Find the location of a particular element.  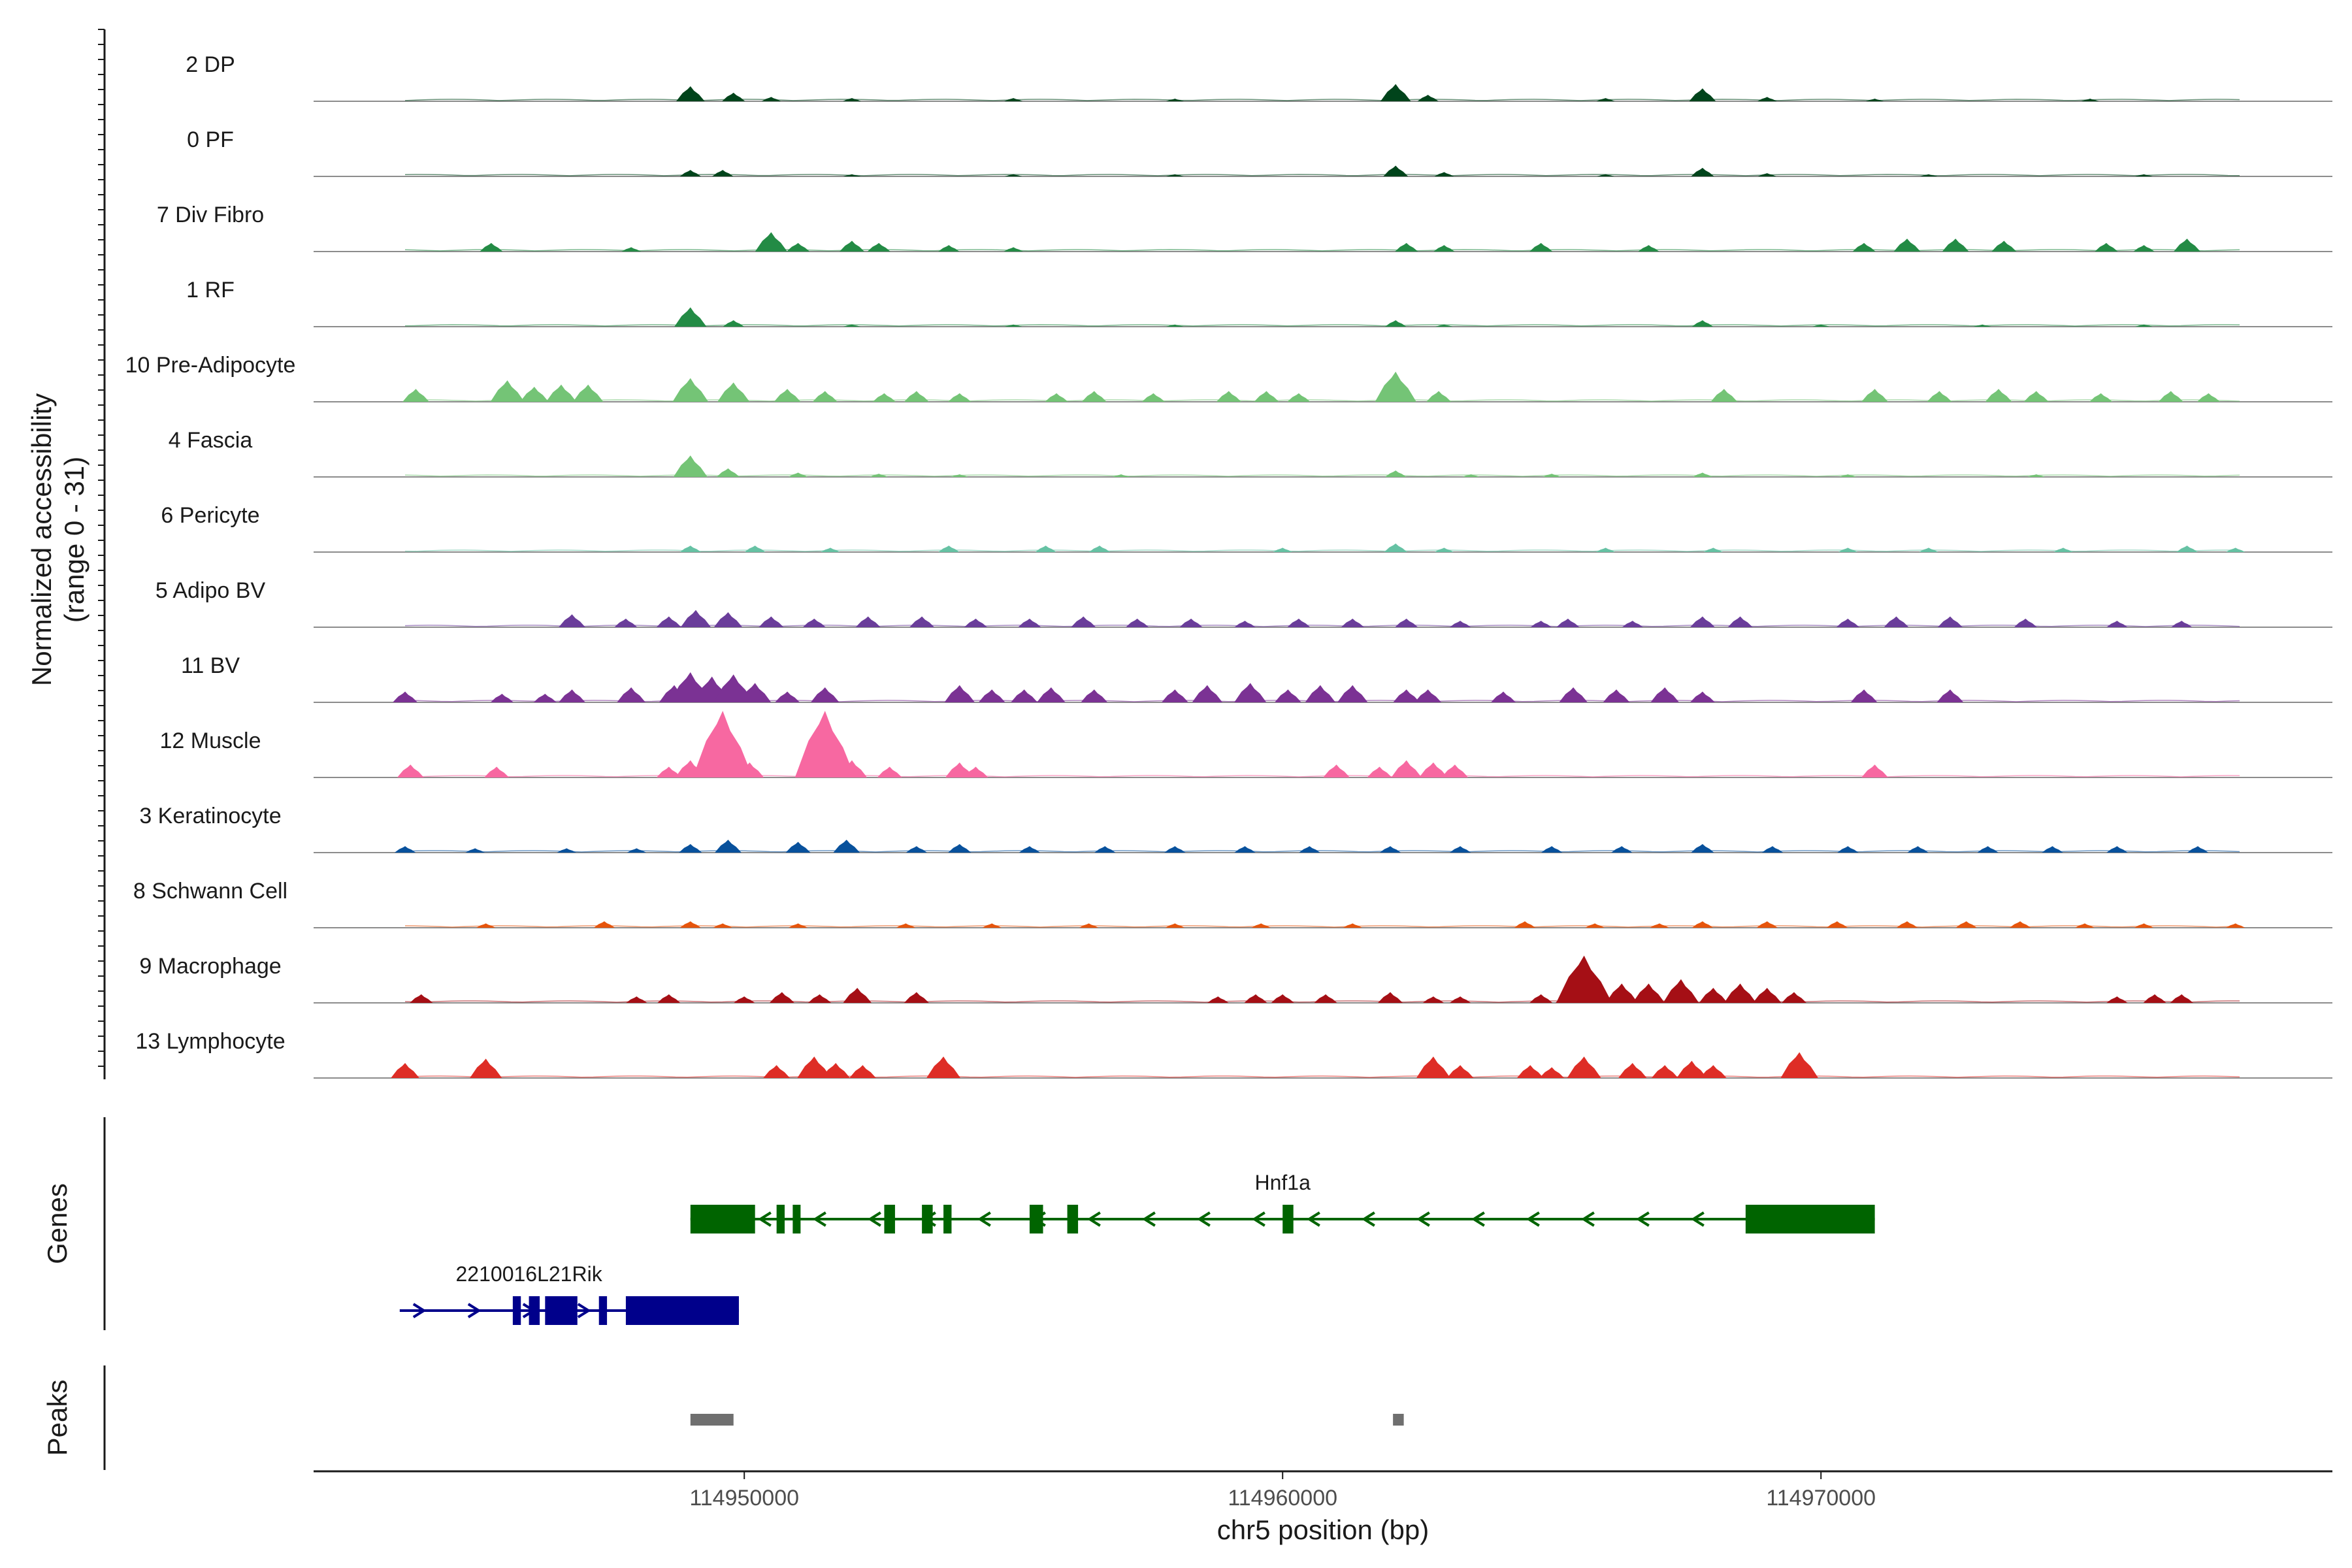

track-label: 13 Lymphocyte is located at coordinates (210, 1041).